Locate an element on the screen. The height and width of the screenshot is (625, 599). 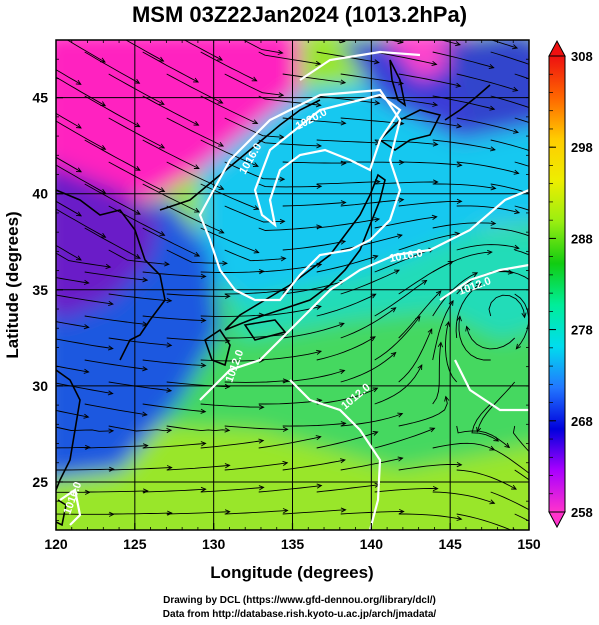
colorbar-tick-label: 308 is located at coordinates (582, 56).